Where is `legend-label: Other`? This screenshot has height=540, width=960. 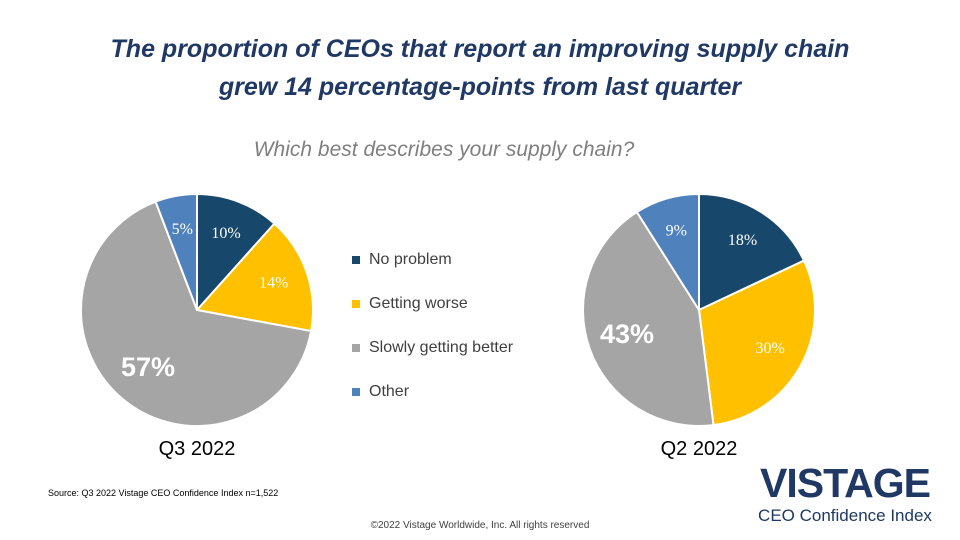
legend-label: Other is located at coordinates (389, 391).